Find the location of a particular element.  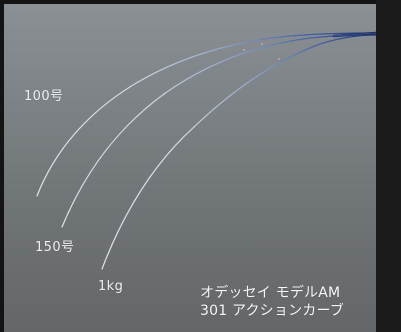

curve-label-150: 150号 is located at coordinates (55, 247).